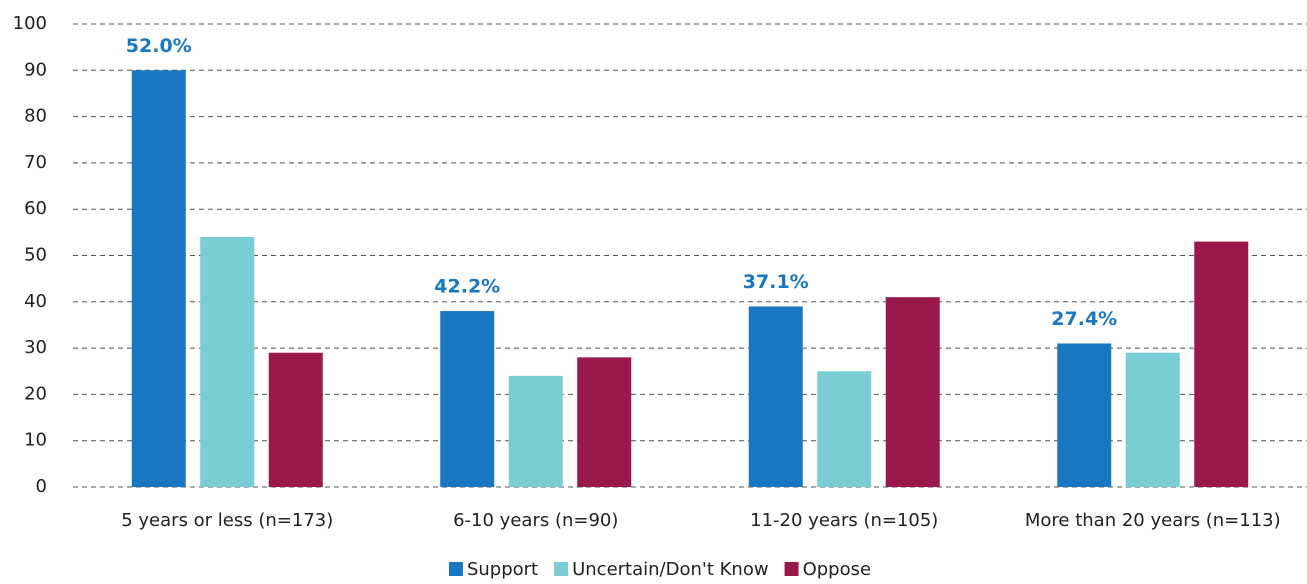  I want to click on x-tick-label: More than 20 years (n=113), so click(1153, 520).